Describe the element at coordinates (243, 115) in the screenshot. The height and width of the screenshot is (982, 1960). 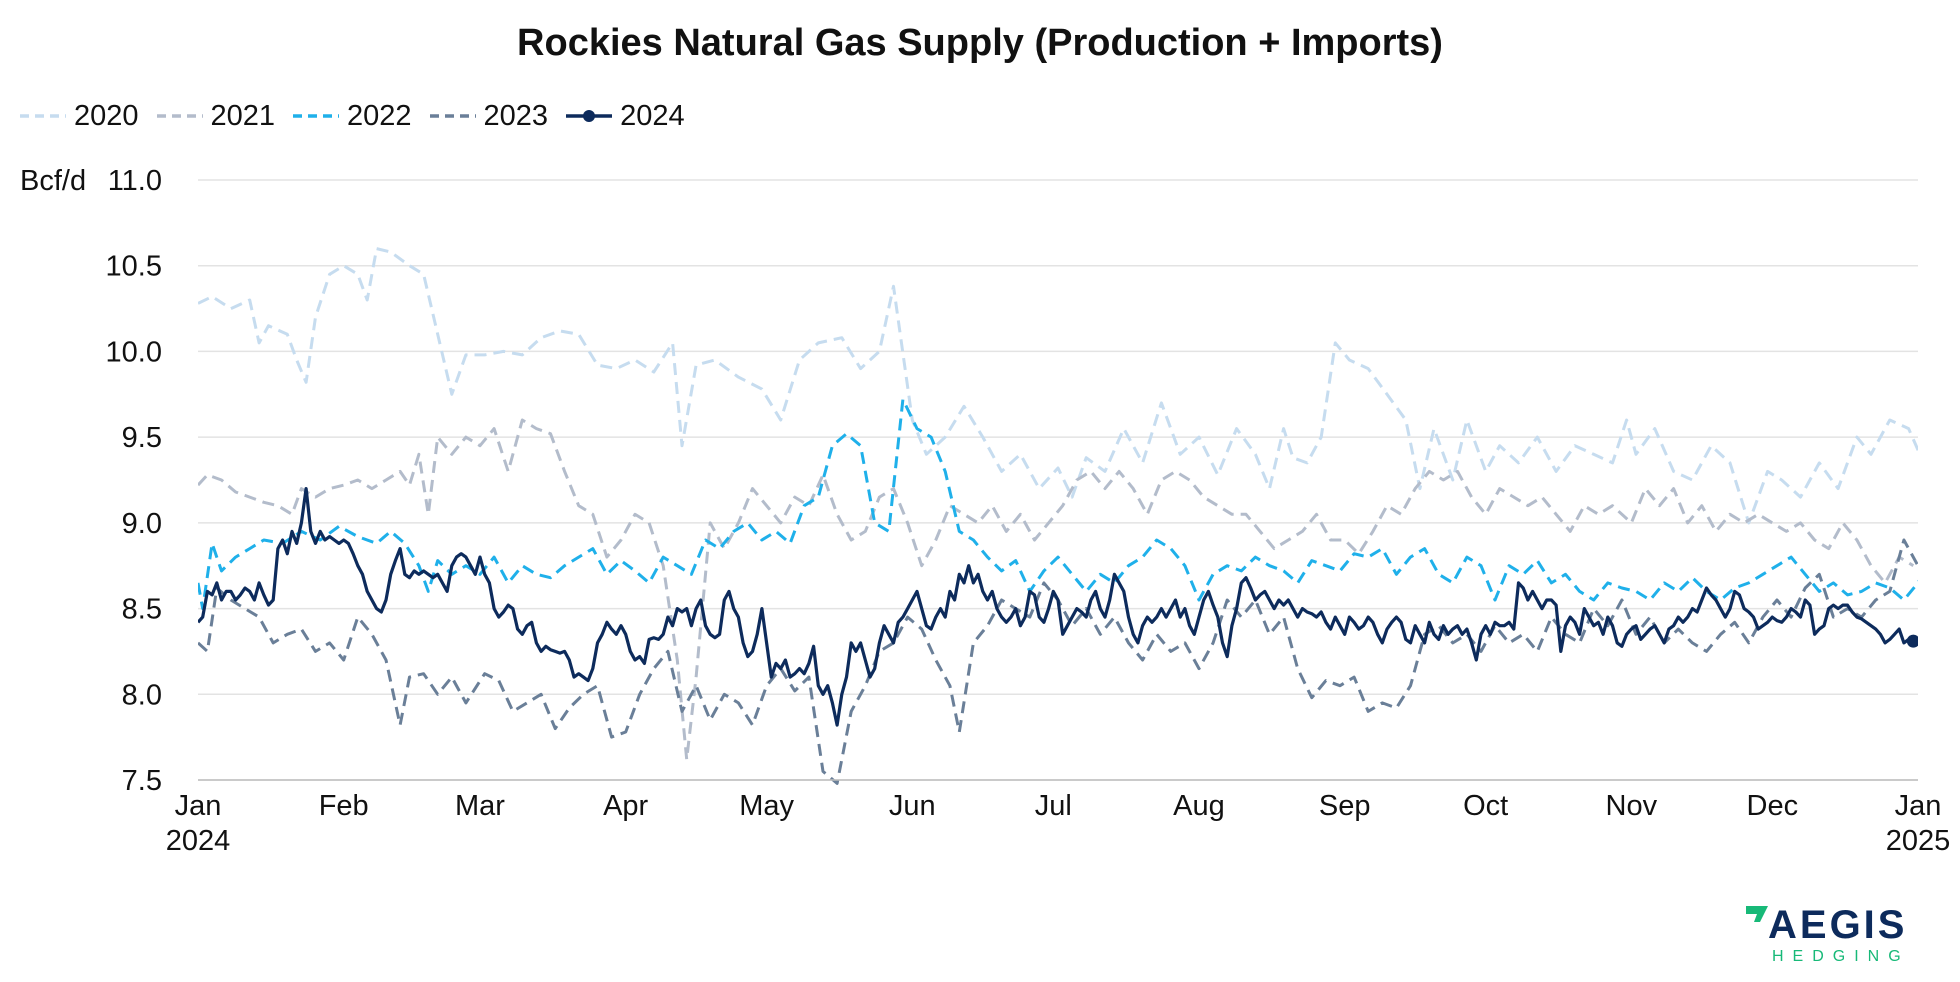
I see `legend-label: 2021` at that location.